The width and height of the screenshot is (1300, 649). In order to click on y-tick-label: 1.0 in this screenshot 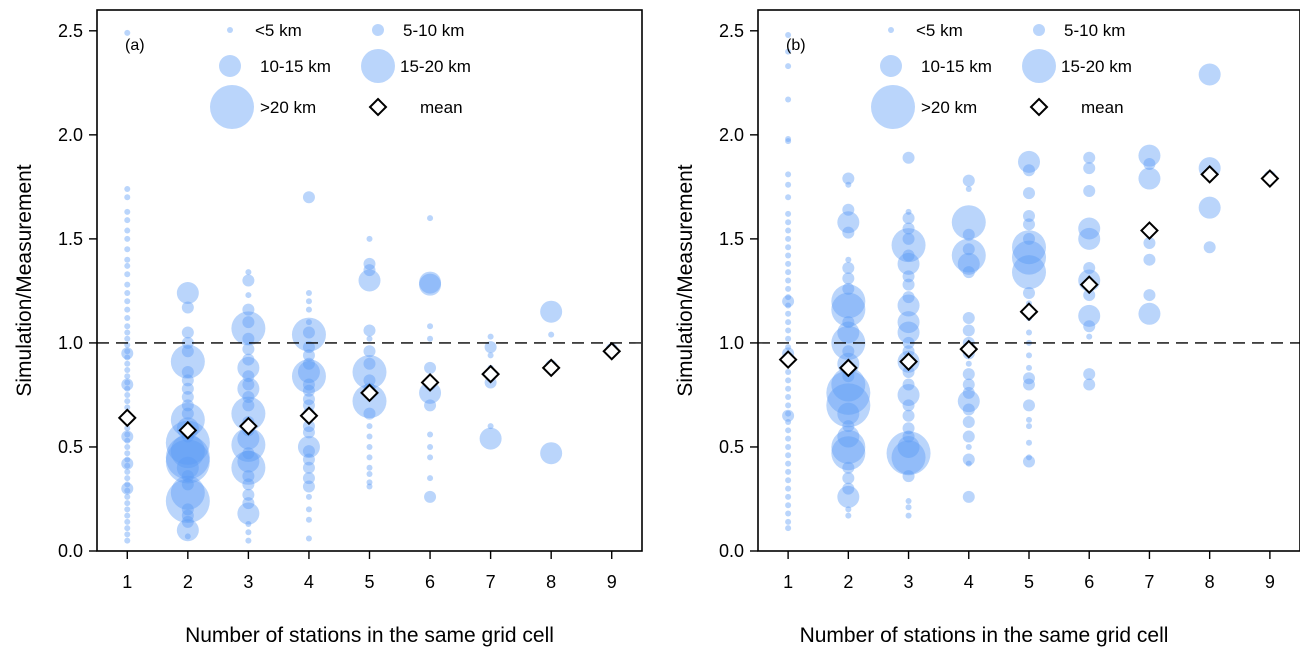, I will do `click(731, 343)`.